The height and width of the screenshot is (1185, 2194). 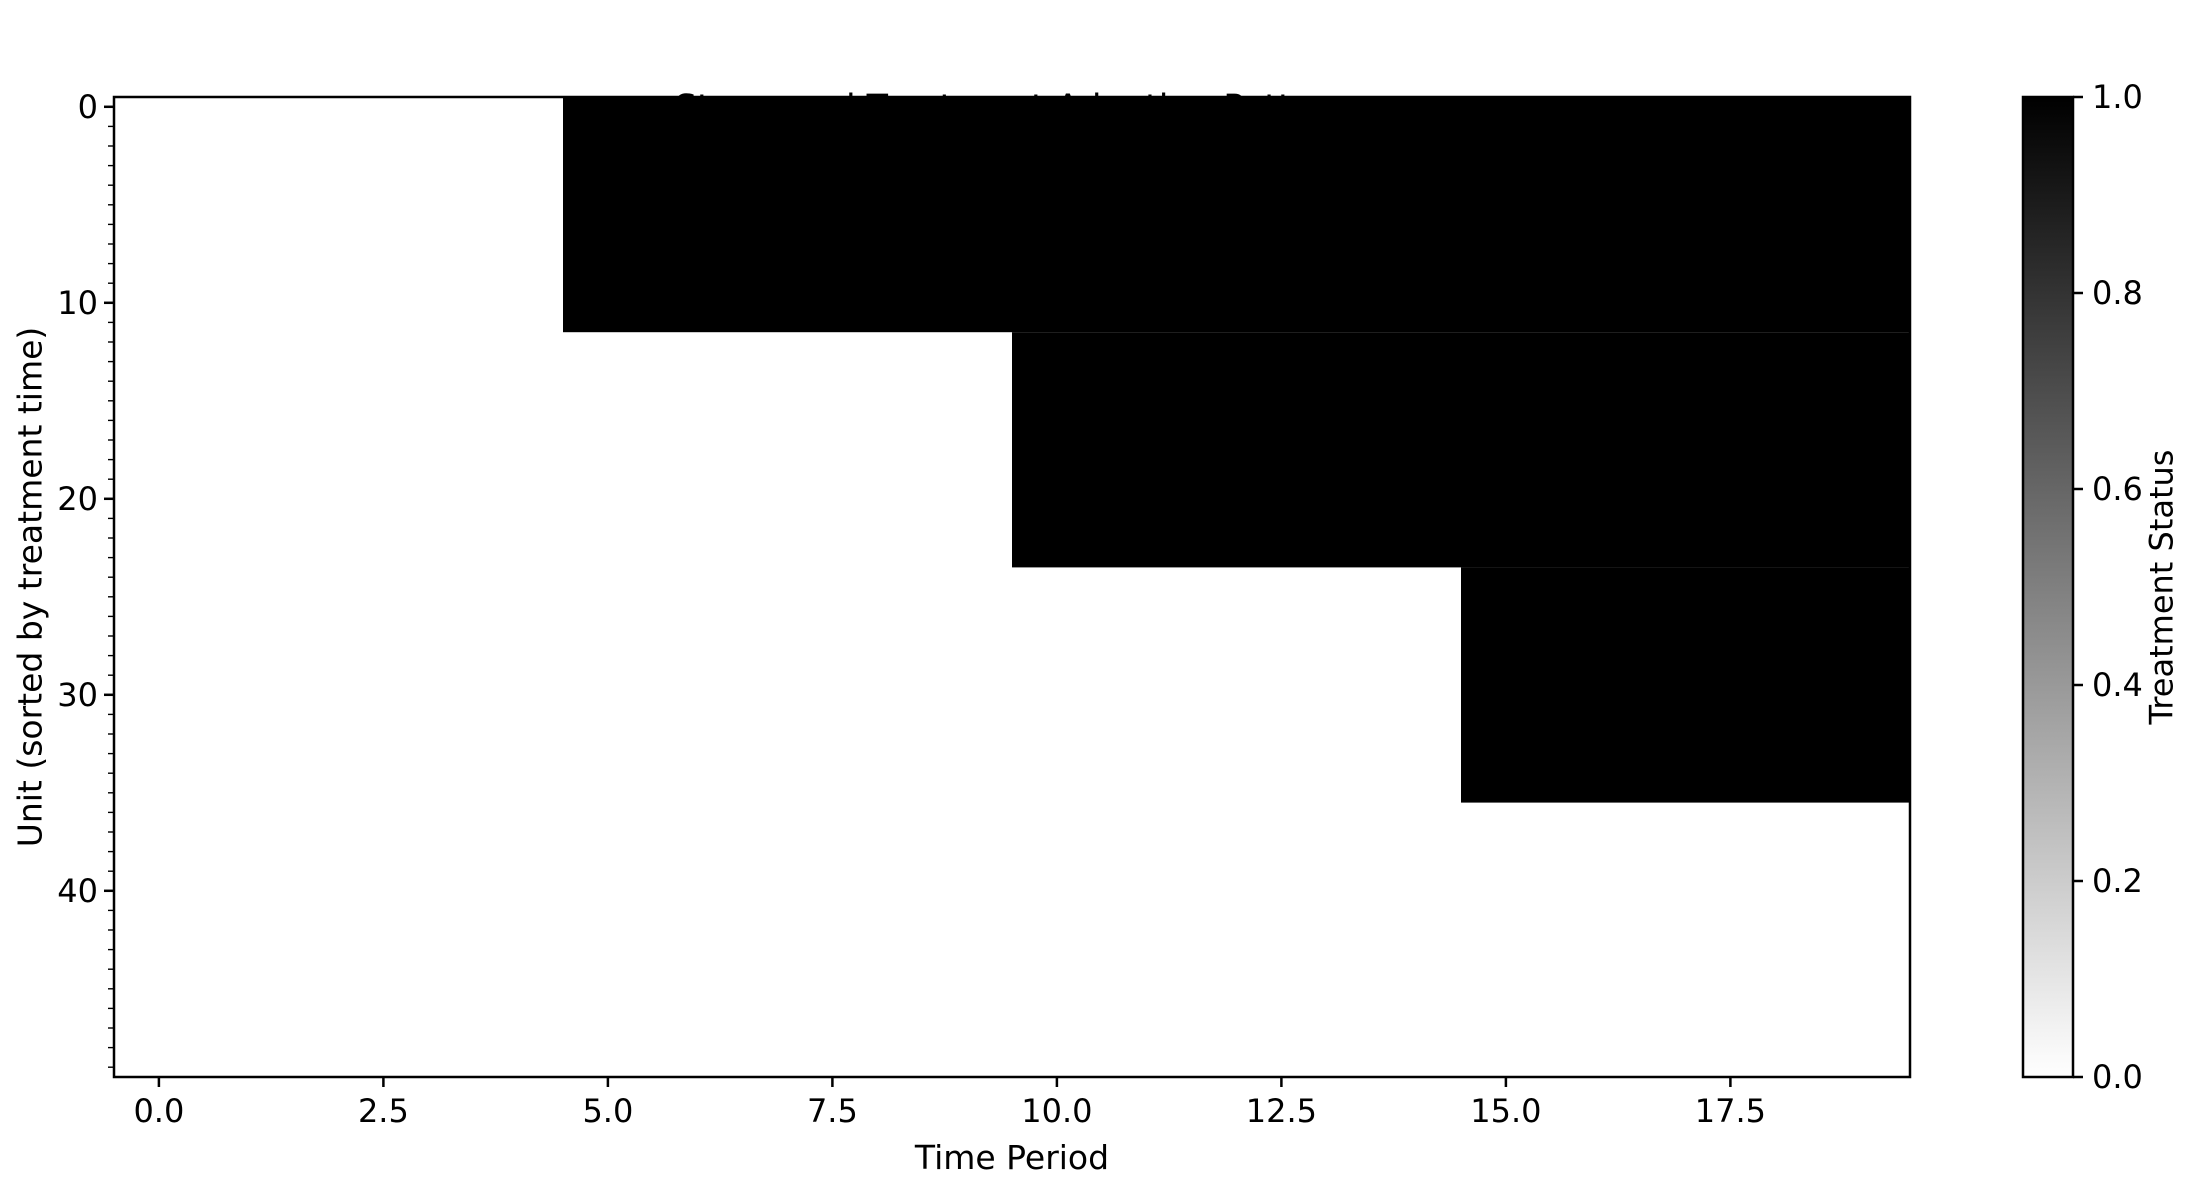 I want to click on y-tick-label: 40, so click(x=77, y=890).